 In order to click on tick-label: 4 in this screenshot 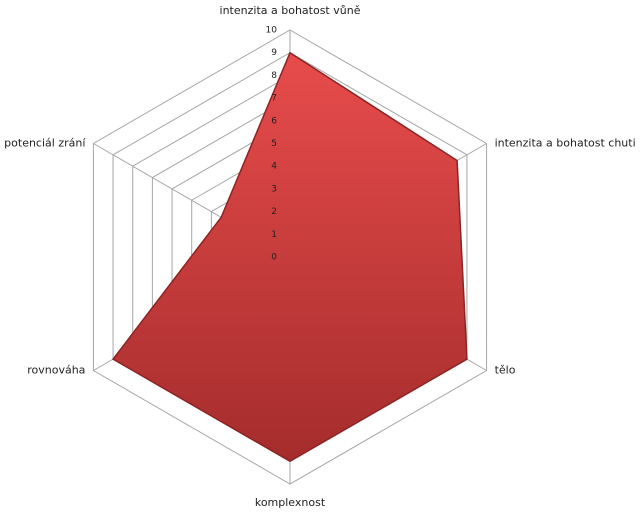, I will do `click(274, 167)`.